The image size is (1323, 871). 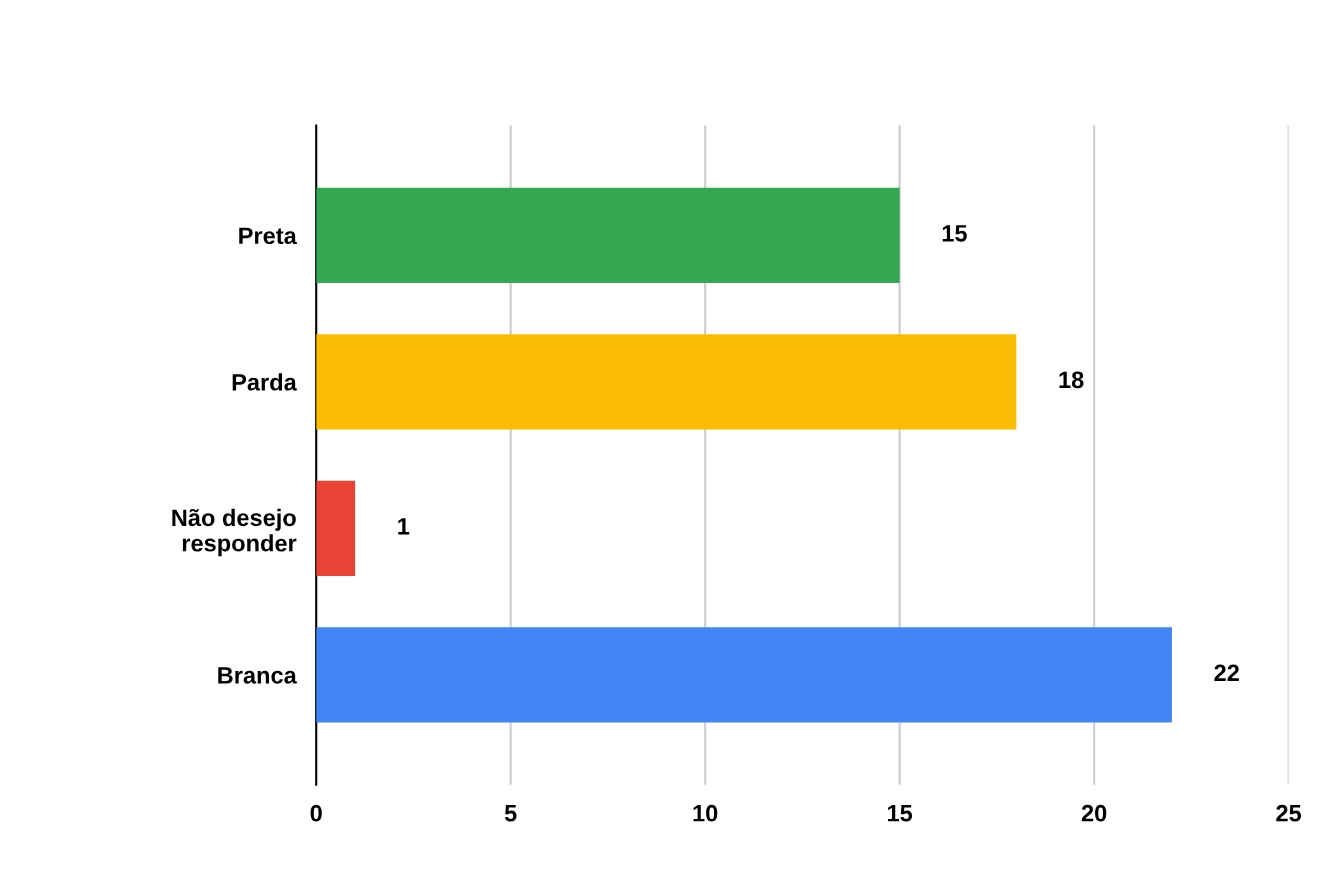 What do you see at coordinates (900, 813) in the screenshot?
I see `x-tick-label: 15` at bounding box center [900, 813].